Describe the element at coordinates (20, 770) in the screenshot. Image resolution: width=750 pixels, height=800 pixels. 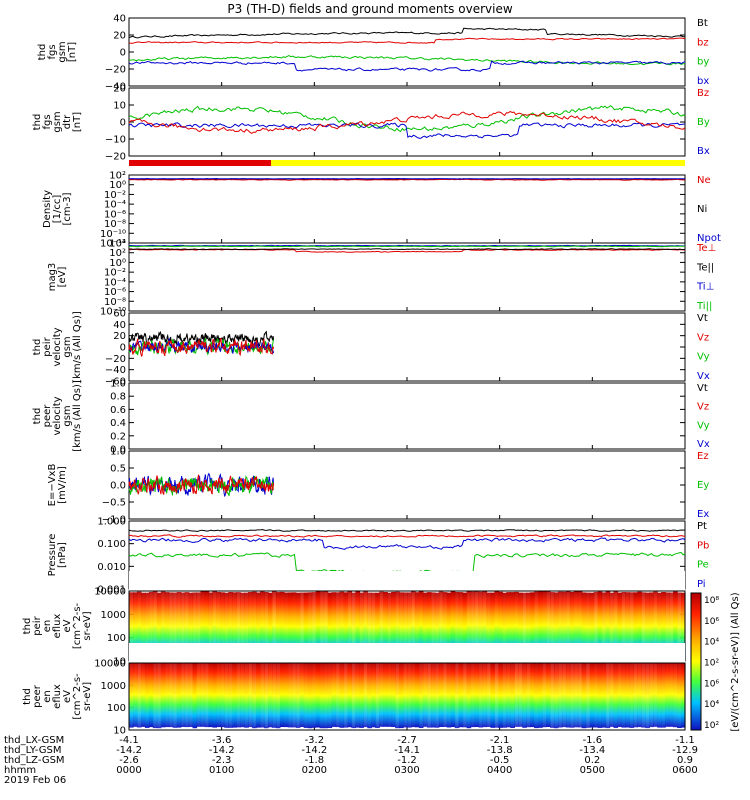
I see `x-axis-label: hhmm` at that location.